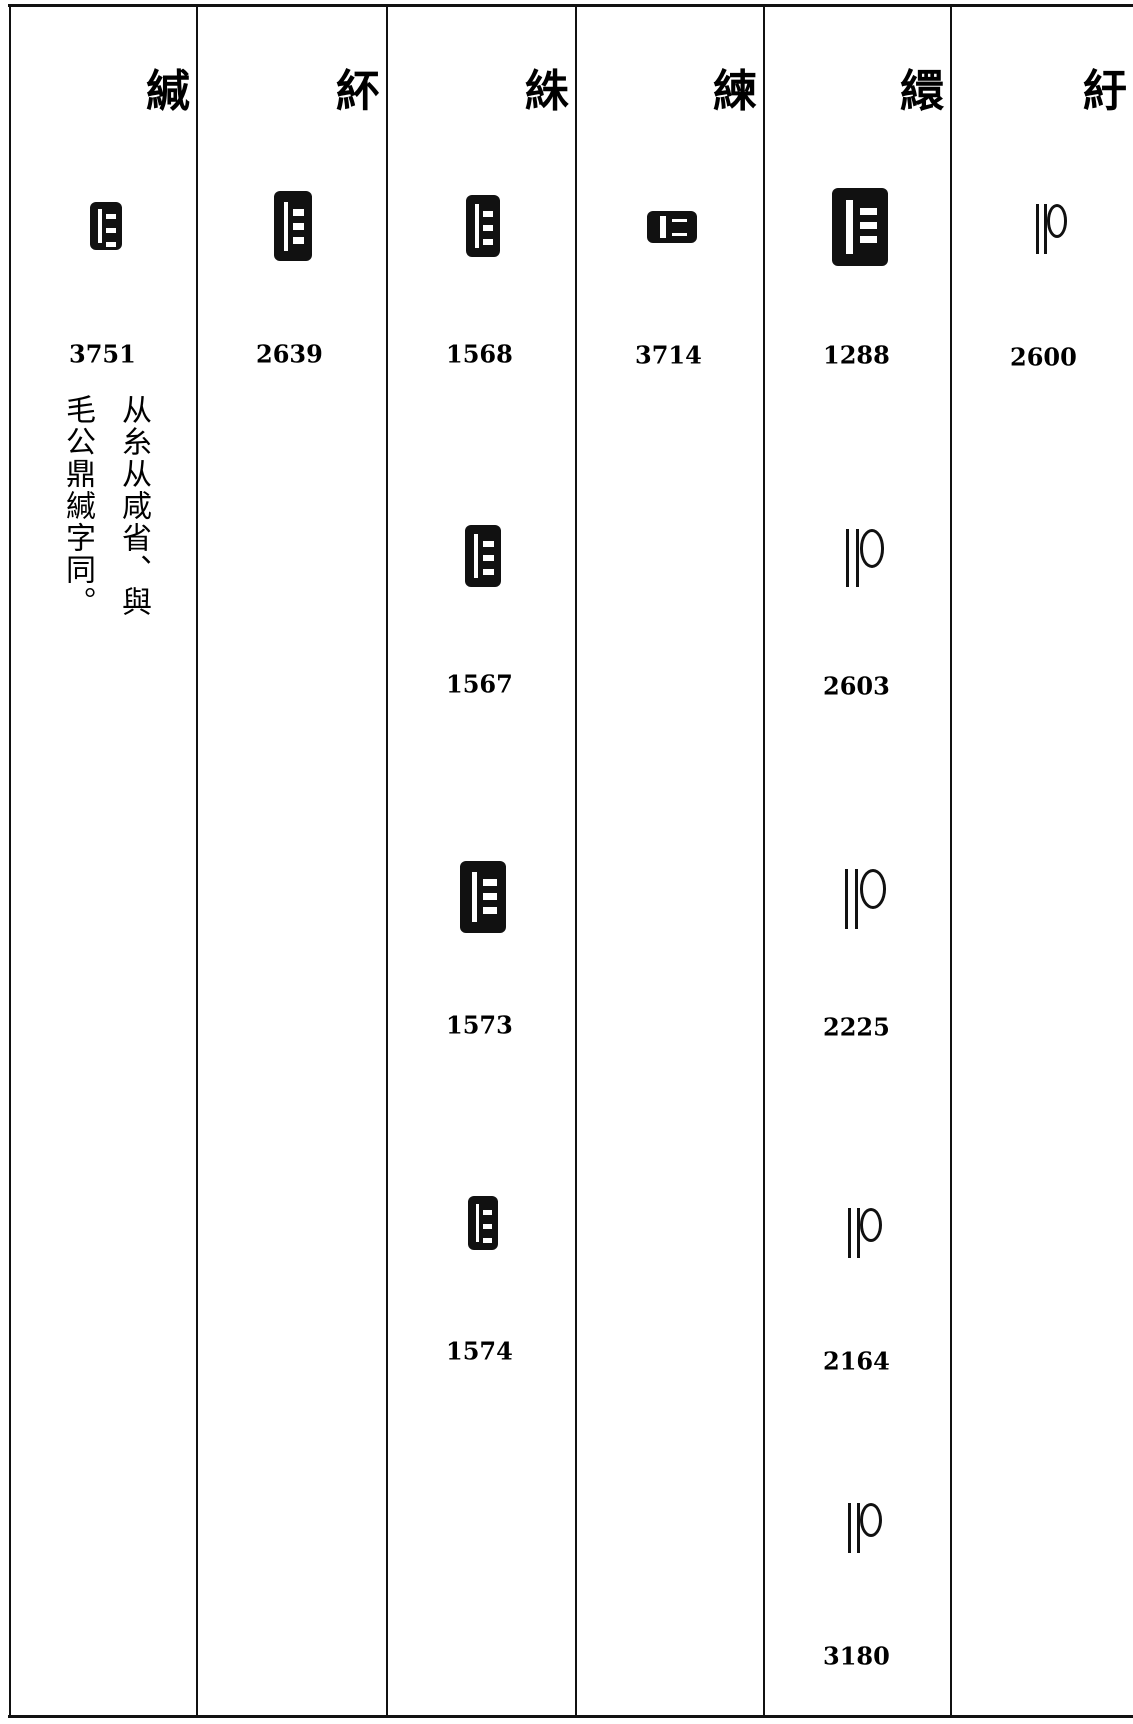 This screenshot has width=1133, height=1724. Describe the element at coordinates (479, 684) in the screenshot. I see `catalog-number: 1567` at that location.